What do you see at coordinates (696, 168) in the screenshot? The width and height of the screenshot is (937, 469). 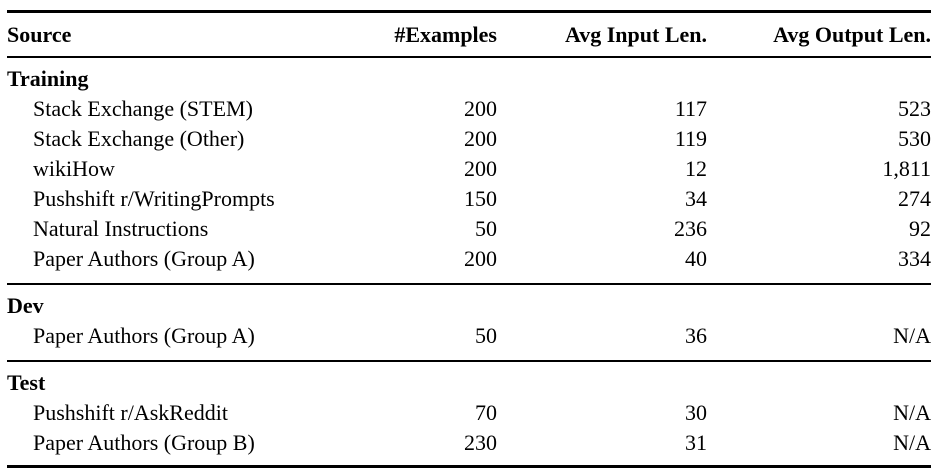 I see `cell-avg-input-len: 12` at bounding box center [696, 168].